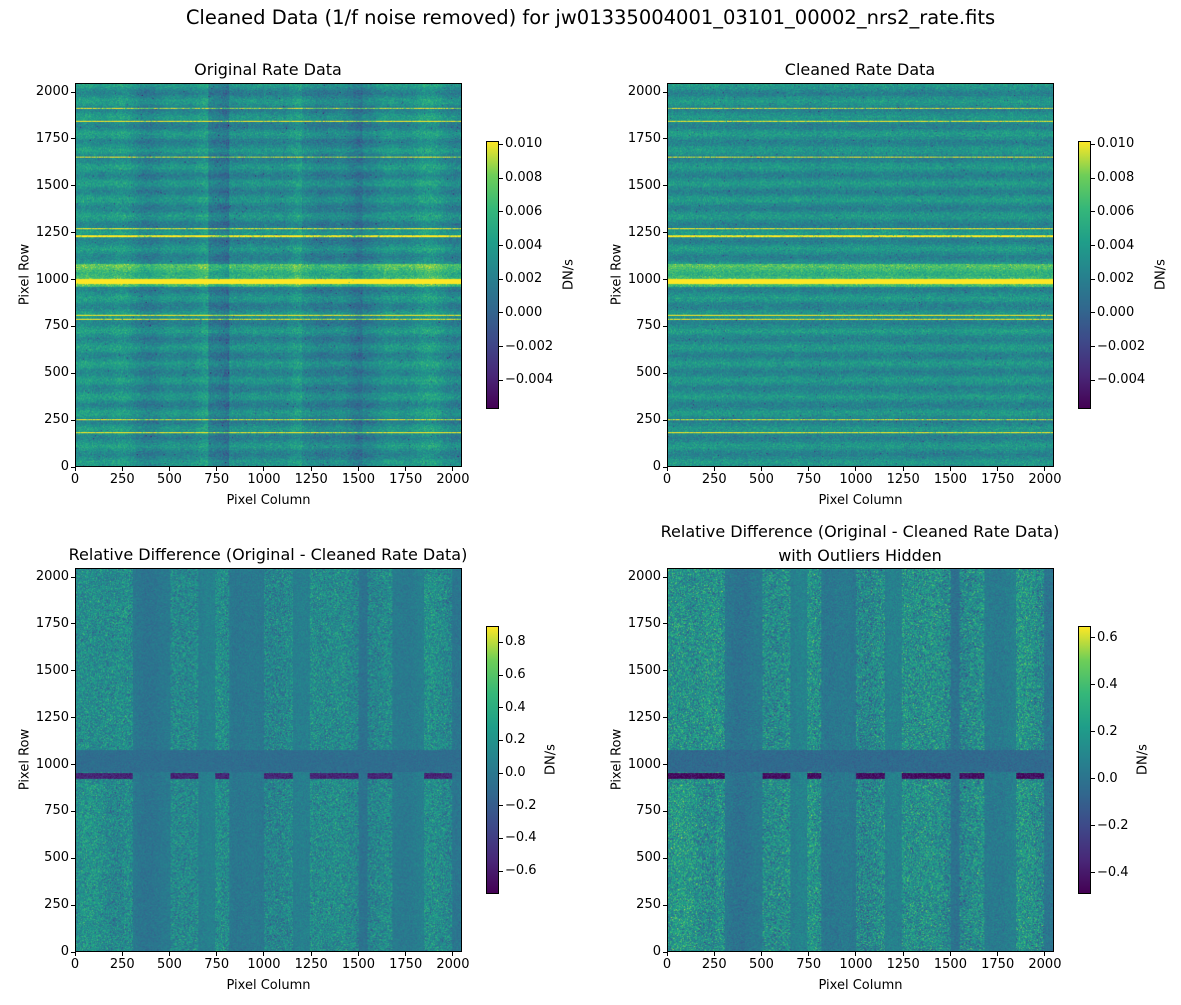  Describe the element at coordinates (169, 479) in the screenshot. I see `x-tick-label: 500` at that location.